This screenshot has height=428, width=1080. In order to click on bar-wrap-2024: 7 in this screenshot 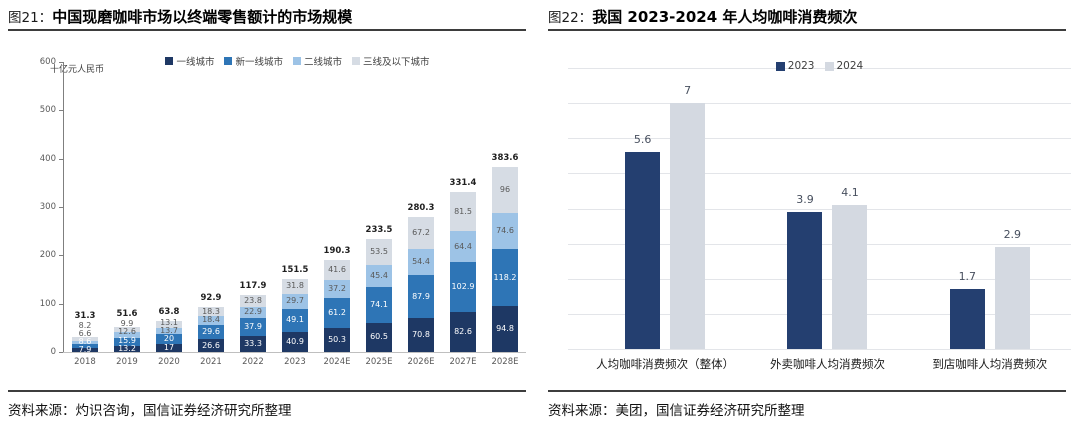, I will do `click(688, 208)`.